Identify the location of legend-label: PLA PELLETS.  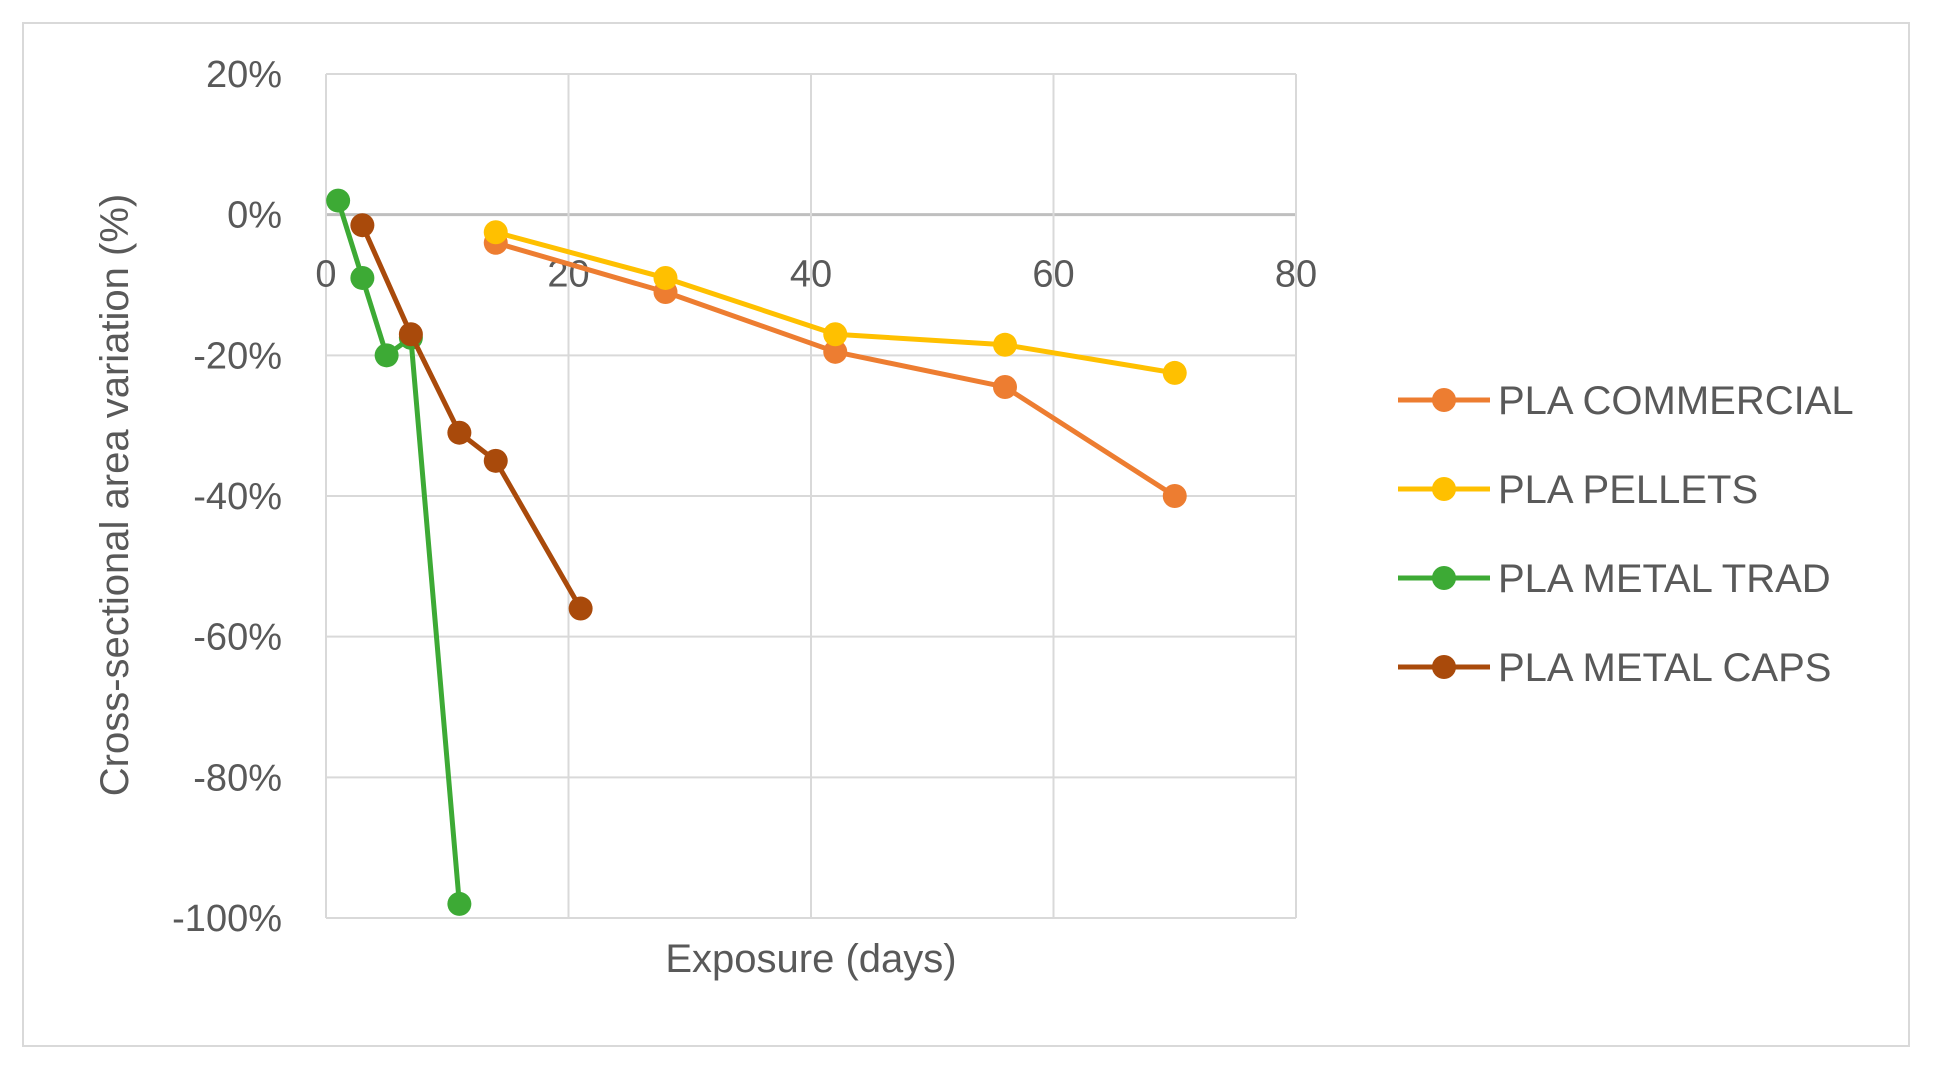
(1628, 490).